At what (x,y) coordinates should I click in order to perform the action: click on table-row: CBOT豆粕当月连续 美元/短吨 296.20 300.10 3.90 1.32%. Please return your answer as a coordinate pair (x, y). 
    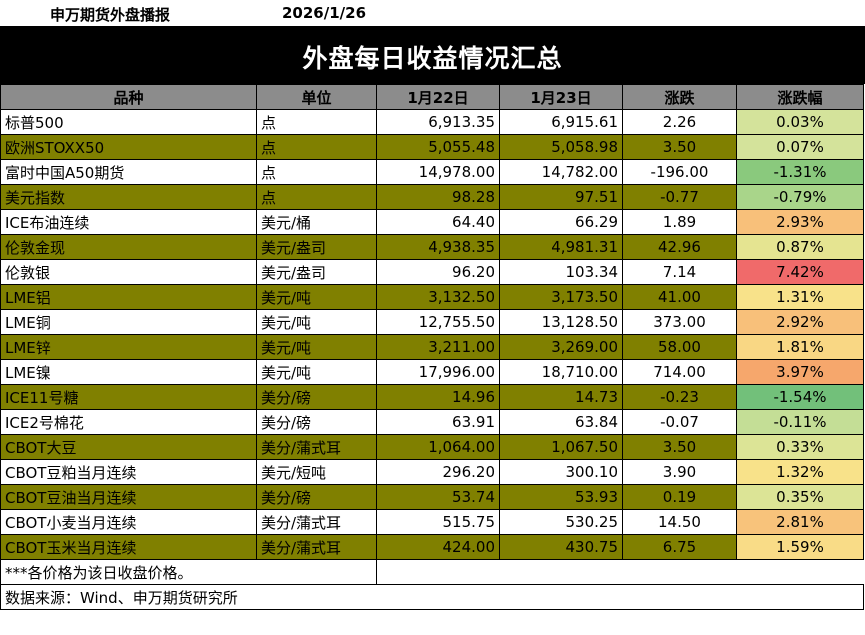
    Looking at the image, I should click on (432, 472).